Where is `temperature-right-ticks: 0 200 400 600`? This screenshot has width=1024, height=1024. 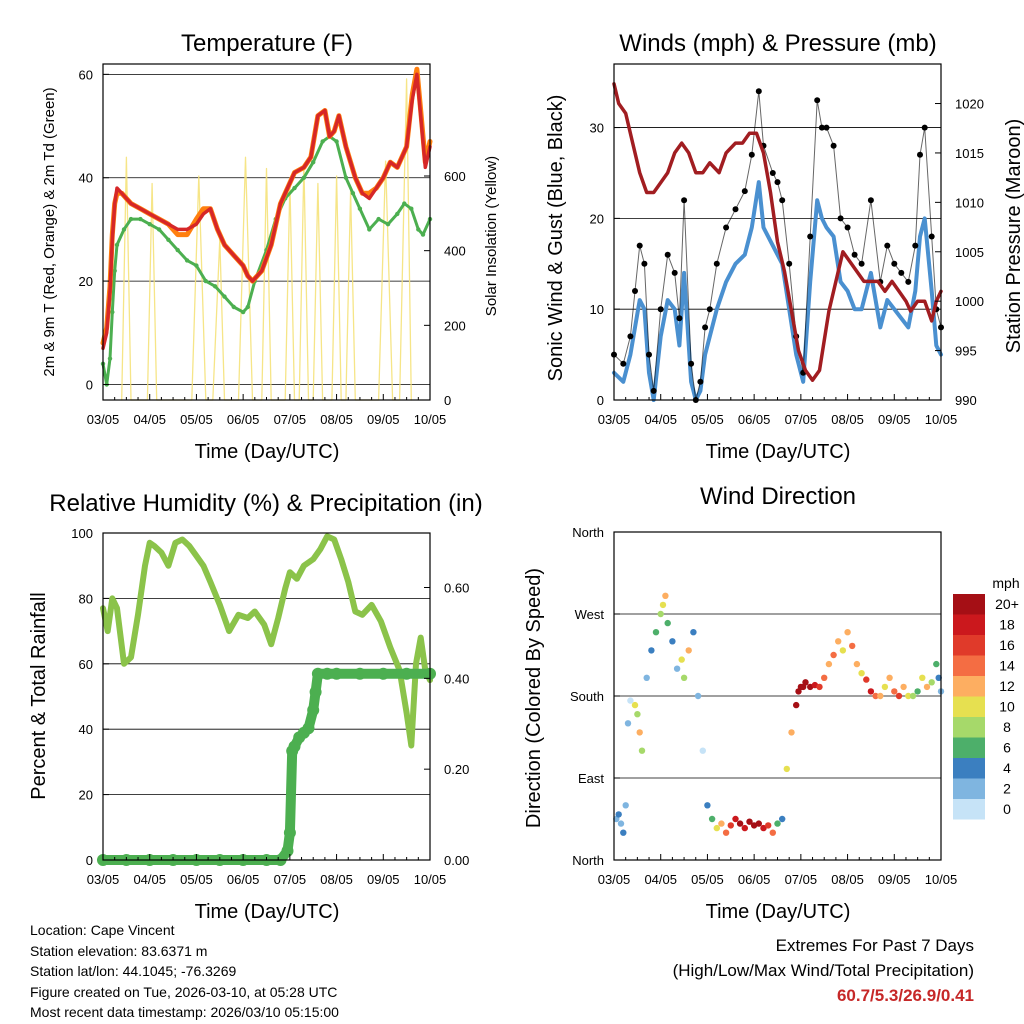
temperature-right-ticks: 0 200 400 600 is located at coordinates (445, 288).